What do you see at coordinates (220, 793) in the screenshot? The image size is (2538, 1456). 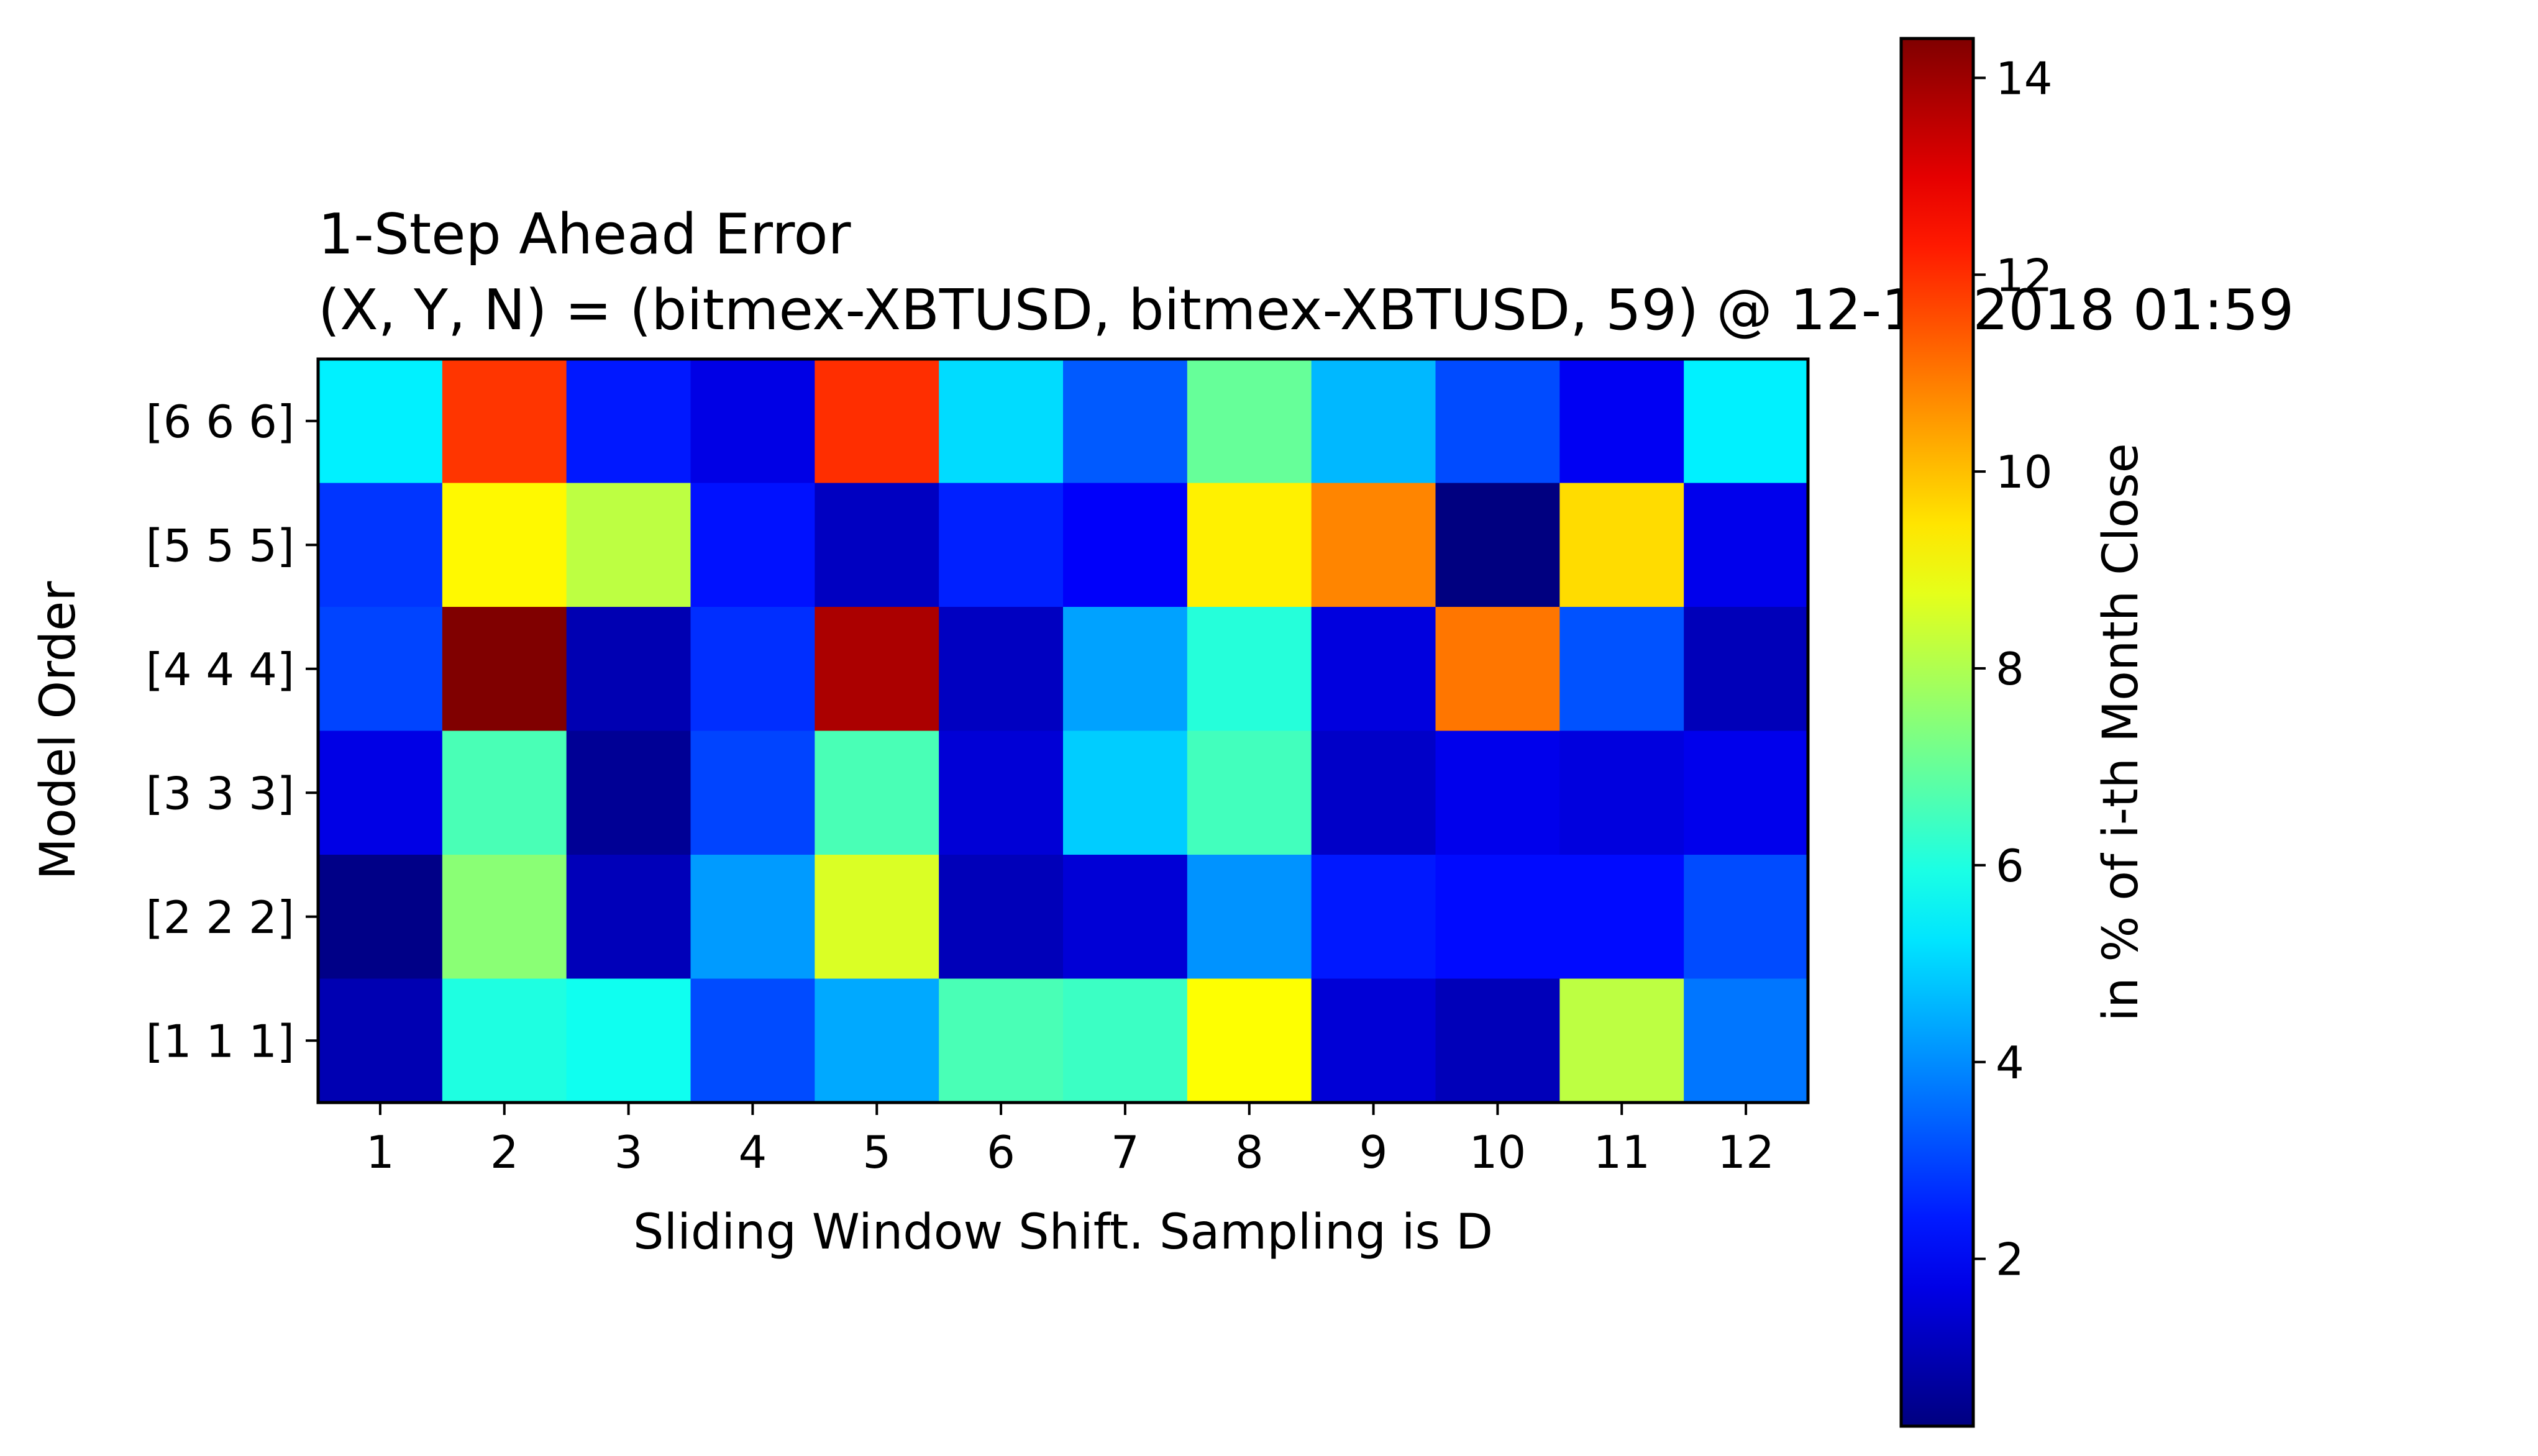 I see `y-tick-label: [3 3 3]` at bounding box center [220, 793].